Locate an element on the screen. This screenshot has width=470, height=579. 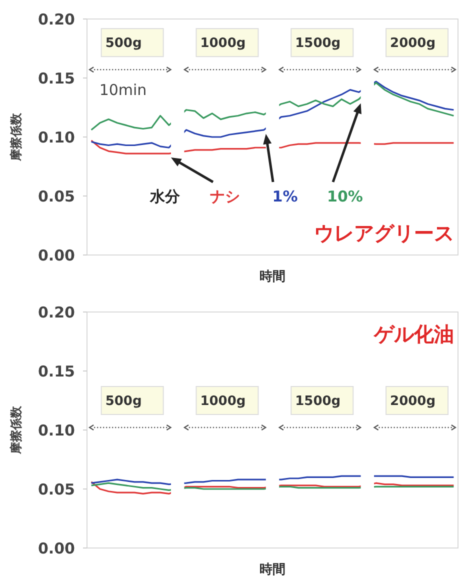
text: ゲル化油 is located at coordinates (413, 334).